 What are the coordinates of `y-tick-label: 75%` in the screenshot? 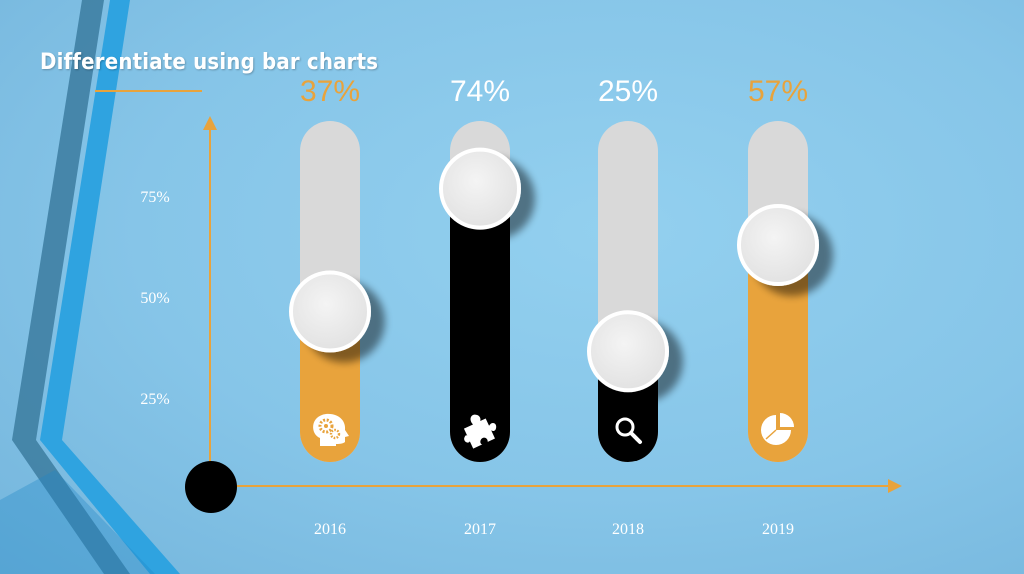 It's located at (154, 197).